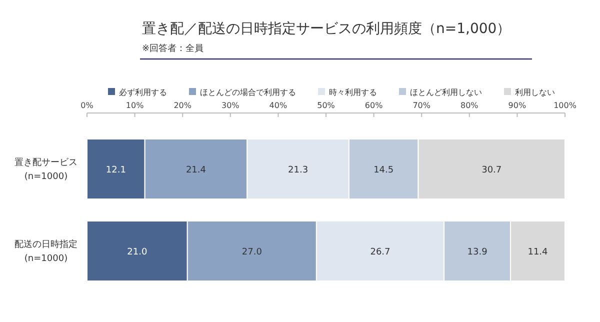  I want to click on data-label: 30.7, so click(492, 171).